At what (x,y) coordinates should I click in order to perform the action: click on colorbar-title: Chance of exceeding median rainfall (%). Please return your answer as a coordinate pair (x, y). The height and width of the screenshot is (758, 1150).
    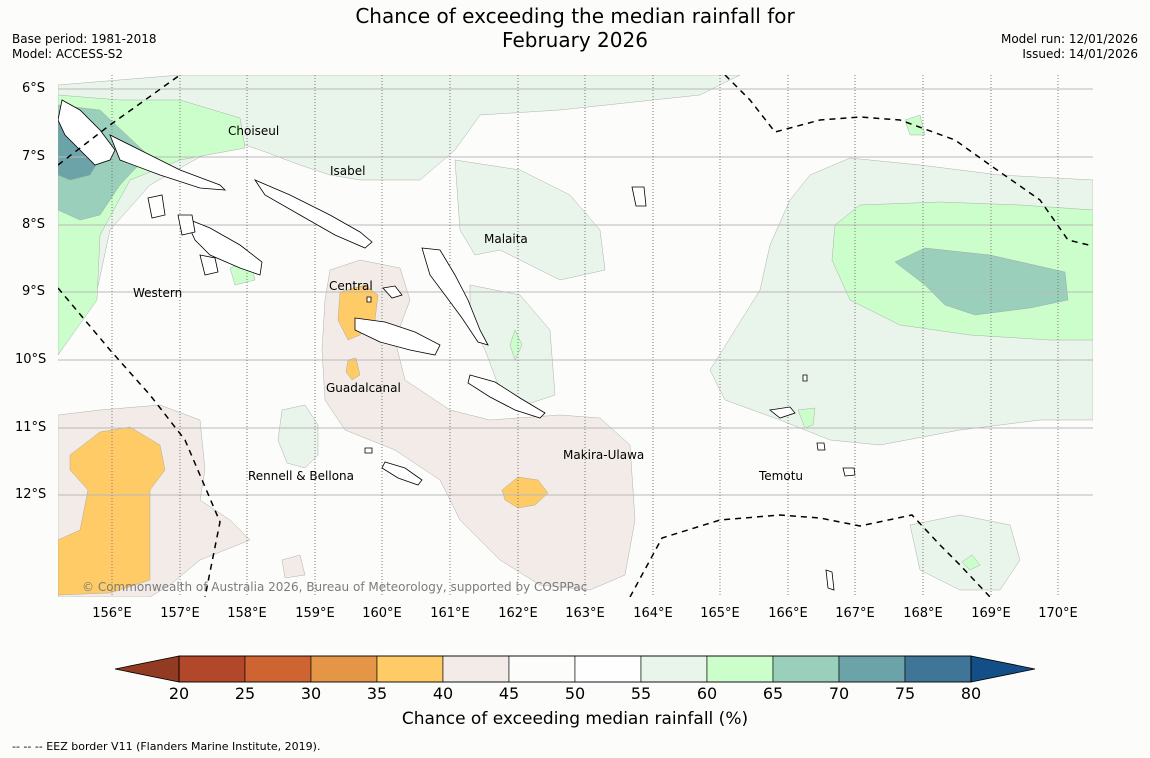
    Looking at the image, I should click on (575, 719).